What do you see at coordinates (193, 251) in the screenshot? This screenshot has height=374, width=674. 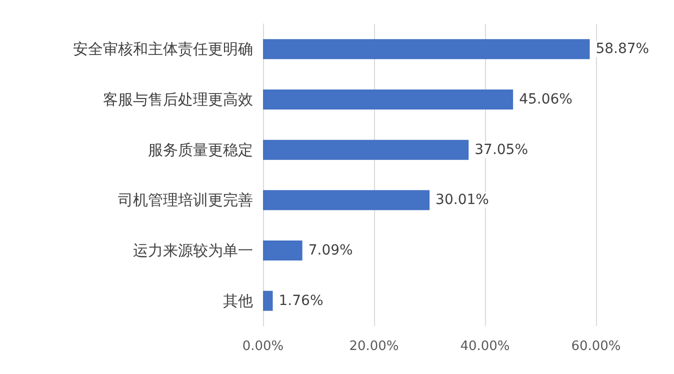 I see `y-tick-label: 运力来源较为单一` at bounding box center [193, 251].